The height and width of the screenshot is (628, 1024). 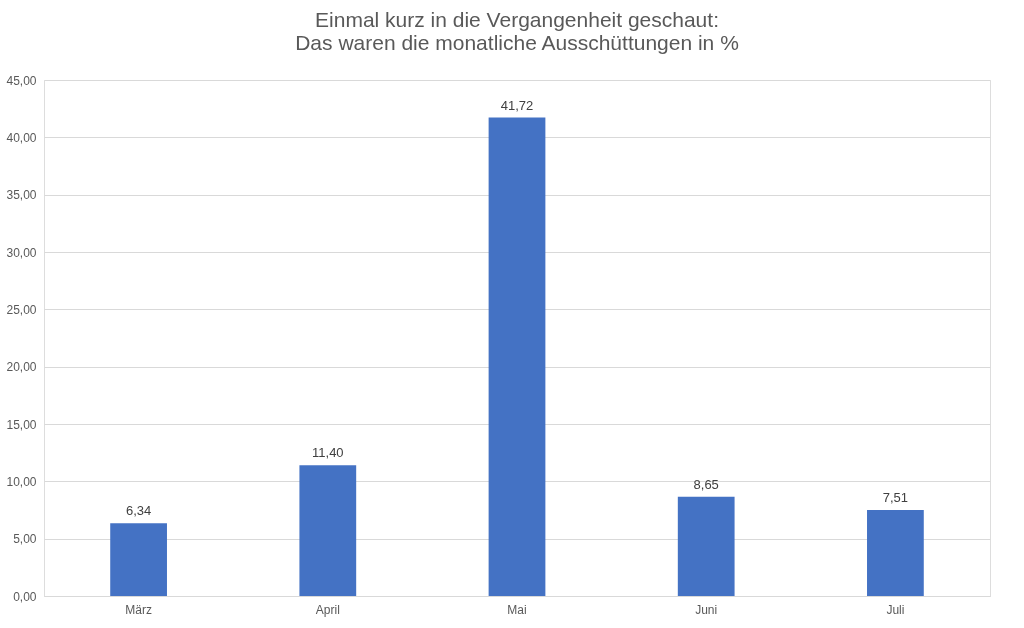 I want to click on text: Das waren die monatliche Ausschüttungen in %, so click(x=517, y=42).